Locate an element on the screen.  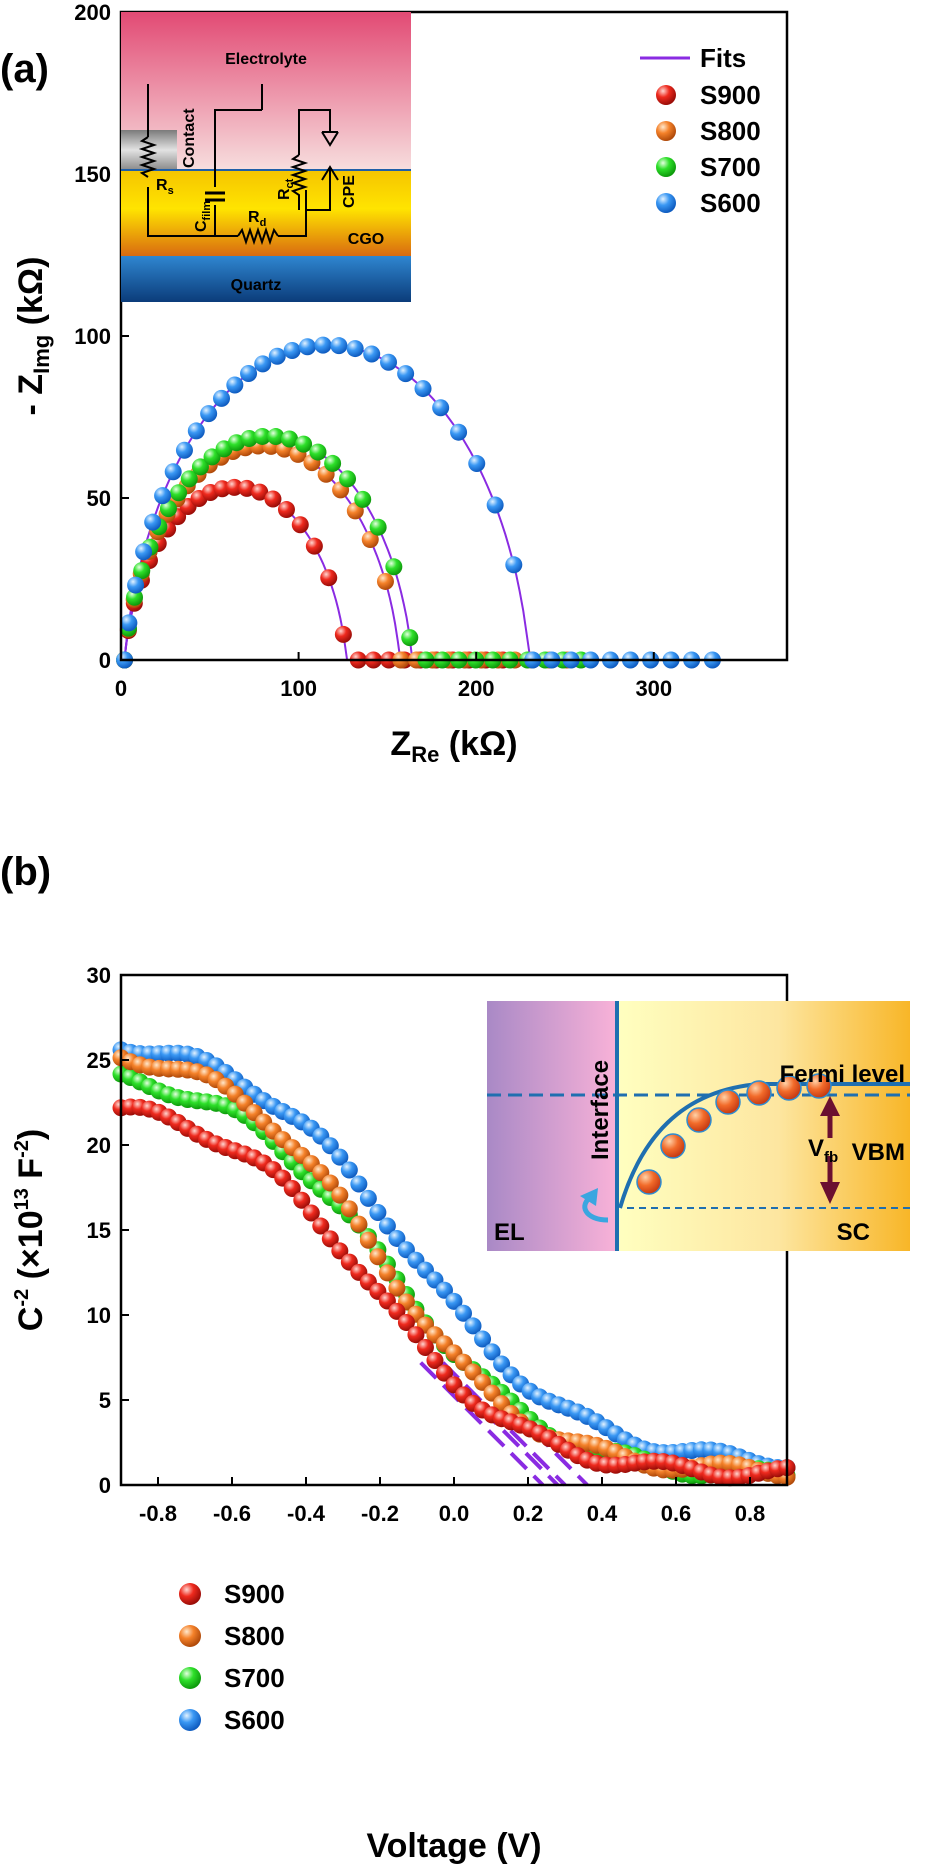
b-xtick-label: 0.2 is located at coordinates (528, 1513).